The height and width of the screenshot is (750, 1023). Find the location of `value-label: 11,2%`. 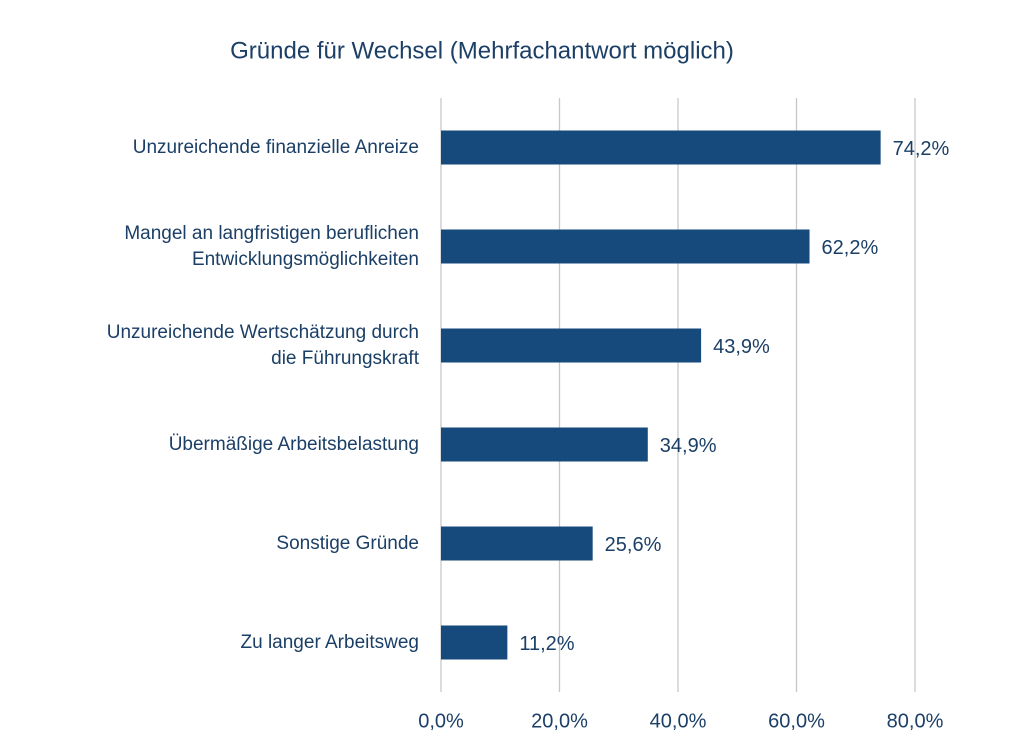

value-label: 11,2% is located at coordinates (546, 644).